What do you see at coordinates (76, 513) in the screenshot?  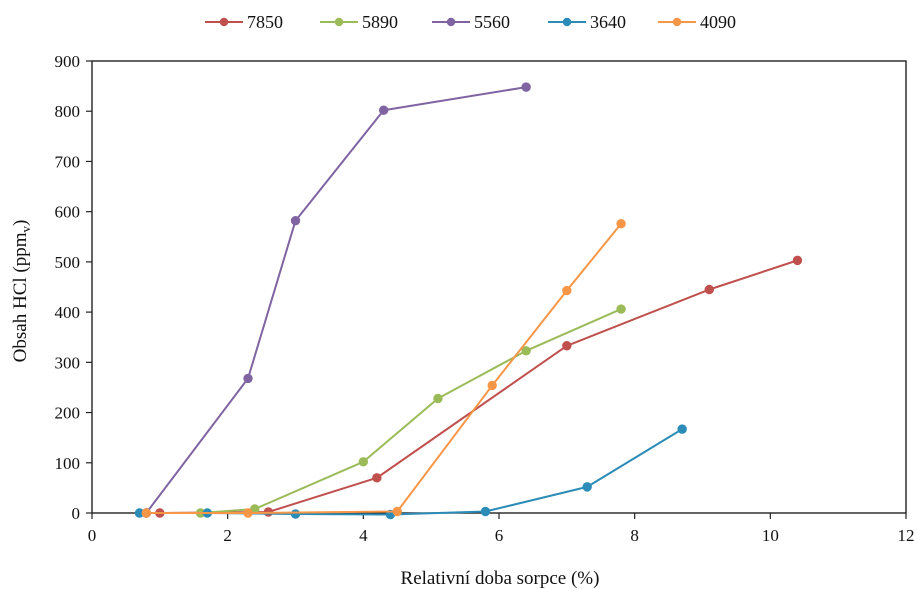 I see `y-tick-label: 0` at bounding box center [76, 513].